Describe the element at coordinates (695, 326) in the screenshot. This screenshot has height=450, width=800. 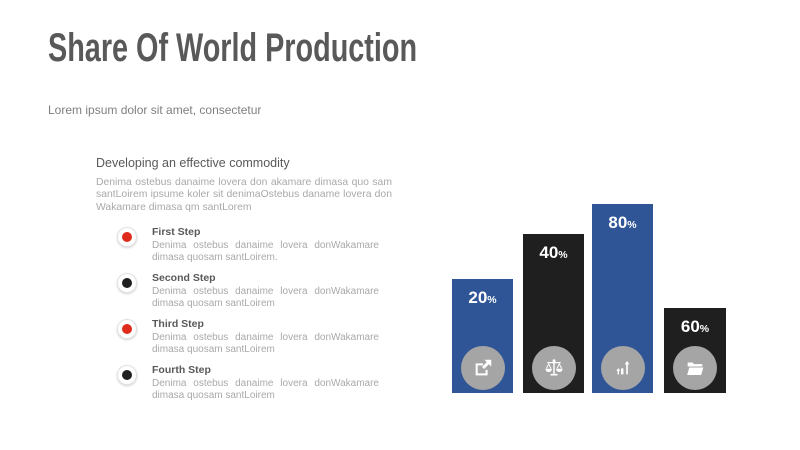
I see `bar-value-label: 60%` at that location.